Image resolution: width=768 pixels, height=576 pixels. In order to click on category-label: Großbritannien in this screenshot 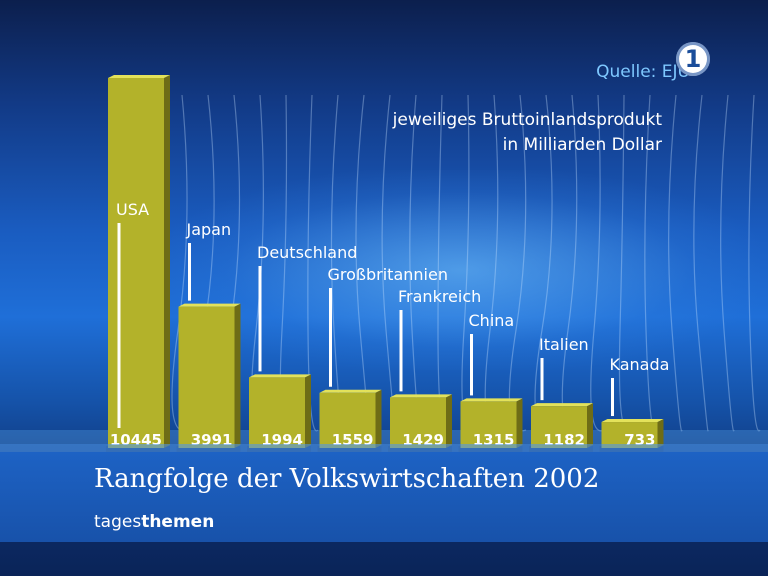, I will do `click(388, 274)`.